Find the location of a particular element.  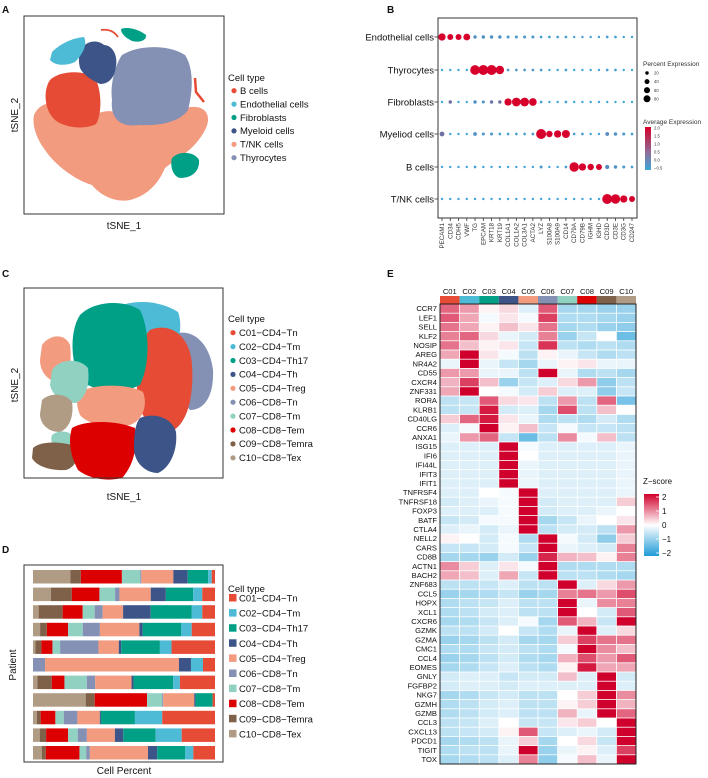

cell-CCR7-C06 is located at coordinates (548, 308).